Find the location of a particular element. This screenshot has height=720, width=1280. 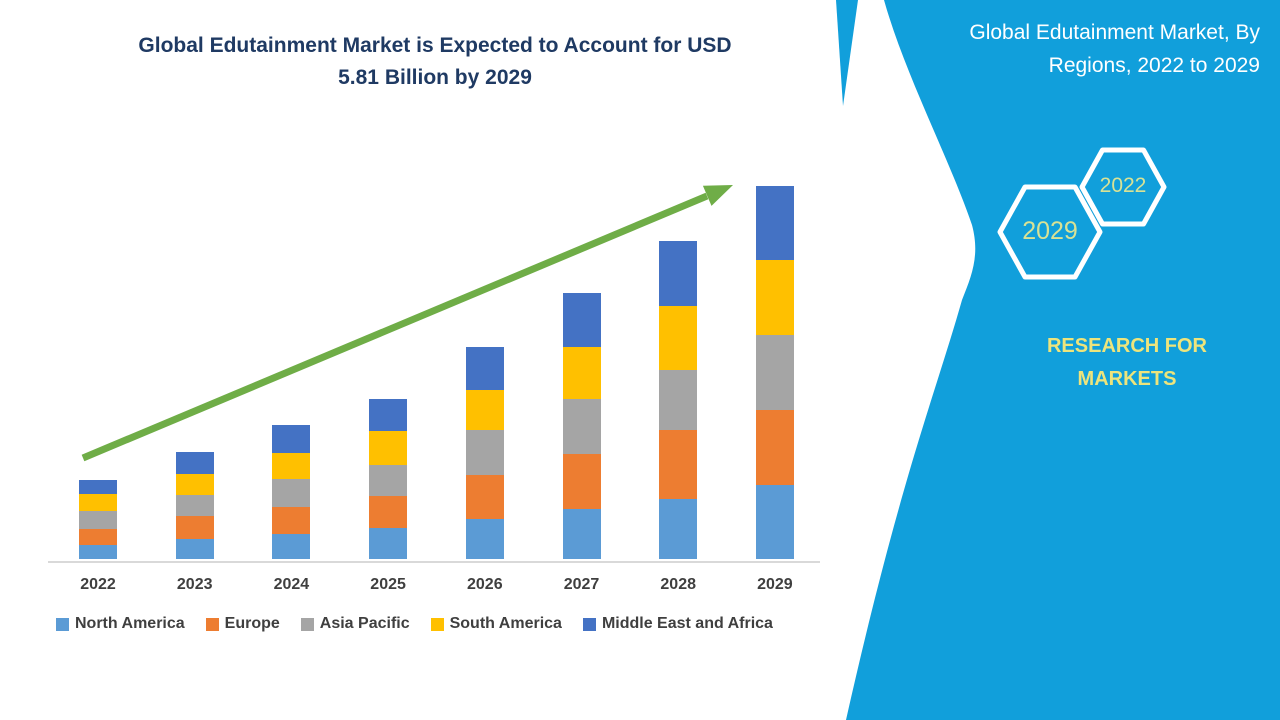

legend-item-europe: Europe is located at coordinates (242, 624).